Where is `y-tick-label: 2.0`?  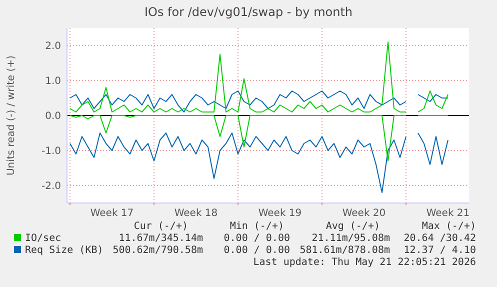 y-tick-label: 2.0 is located at coordinates (53, 46).